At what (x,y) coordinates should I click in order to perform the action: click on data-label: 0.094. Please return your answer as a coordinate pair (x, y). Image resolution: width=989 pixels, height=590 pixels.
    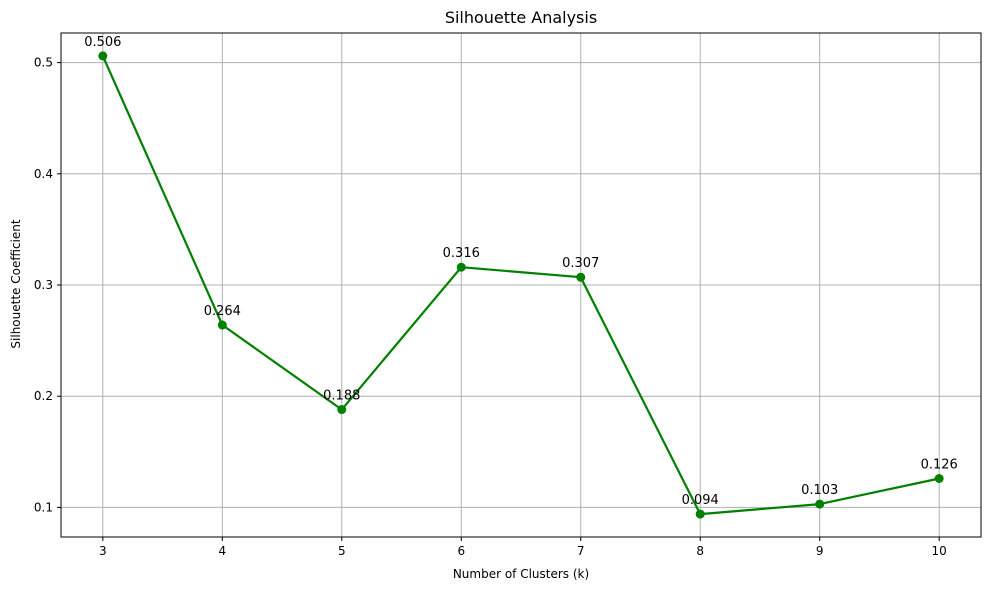
    Looking at the image, I should click on (700, 500).